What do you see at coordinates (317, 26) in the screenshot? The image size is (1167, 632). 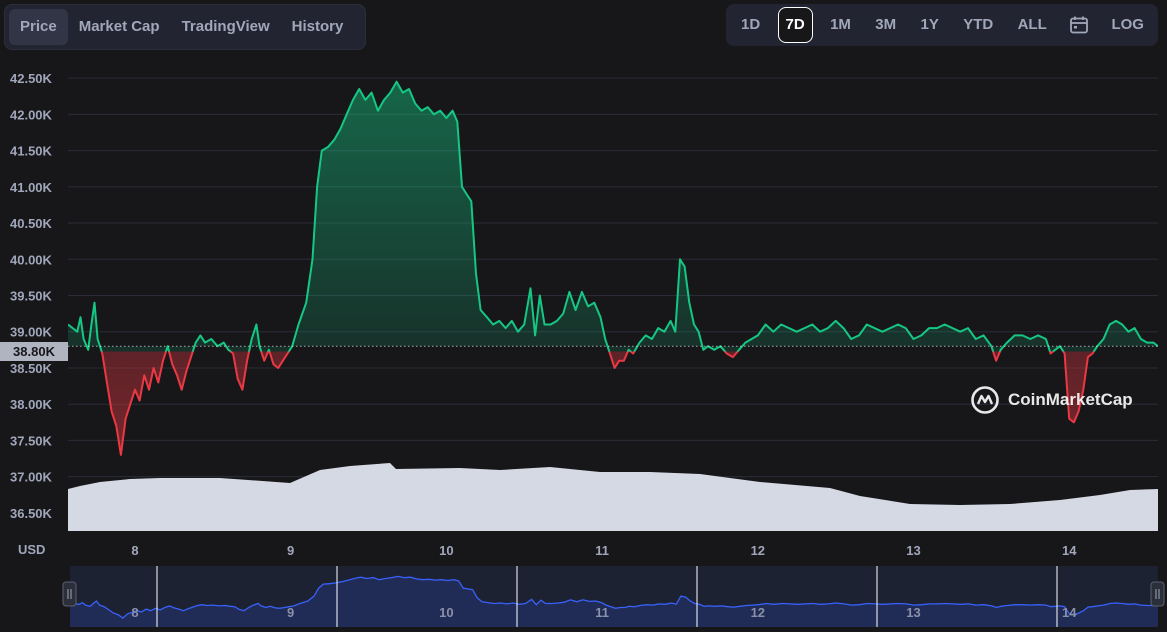 I see `tab-history: History` at bounding box center [317, 26].